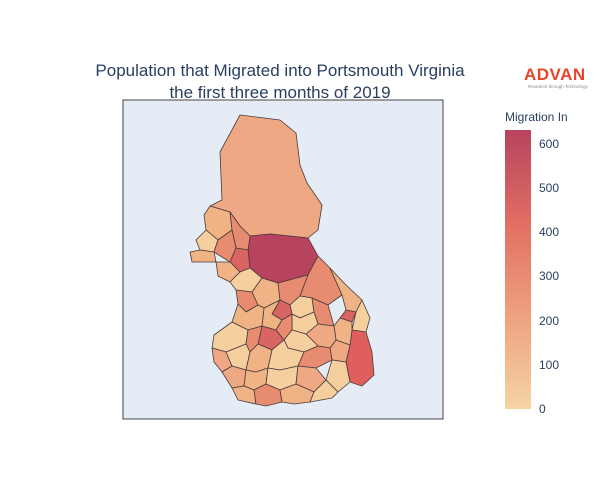  I want to click on logo-wordmark: ADVAN, so click(555, 74).